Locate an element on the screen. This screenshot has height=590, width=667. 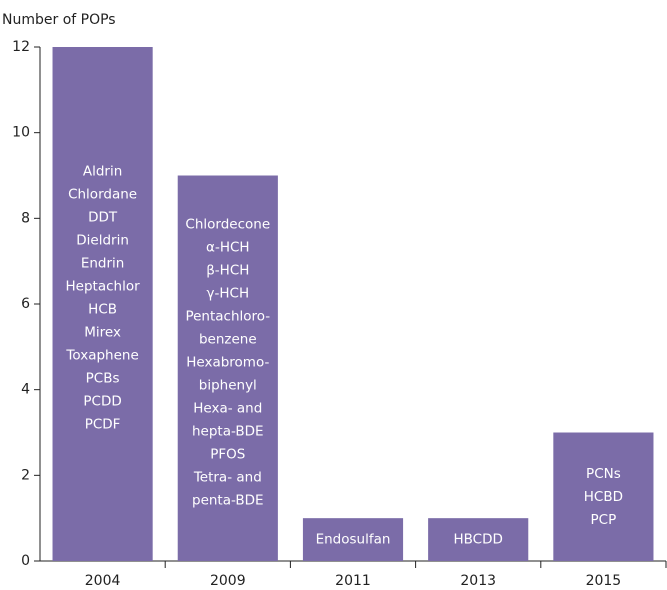
bar-label: Dieldrin is located at coordinates (102, 241).